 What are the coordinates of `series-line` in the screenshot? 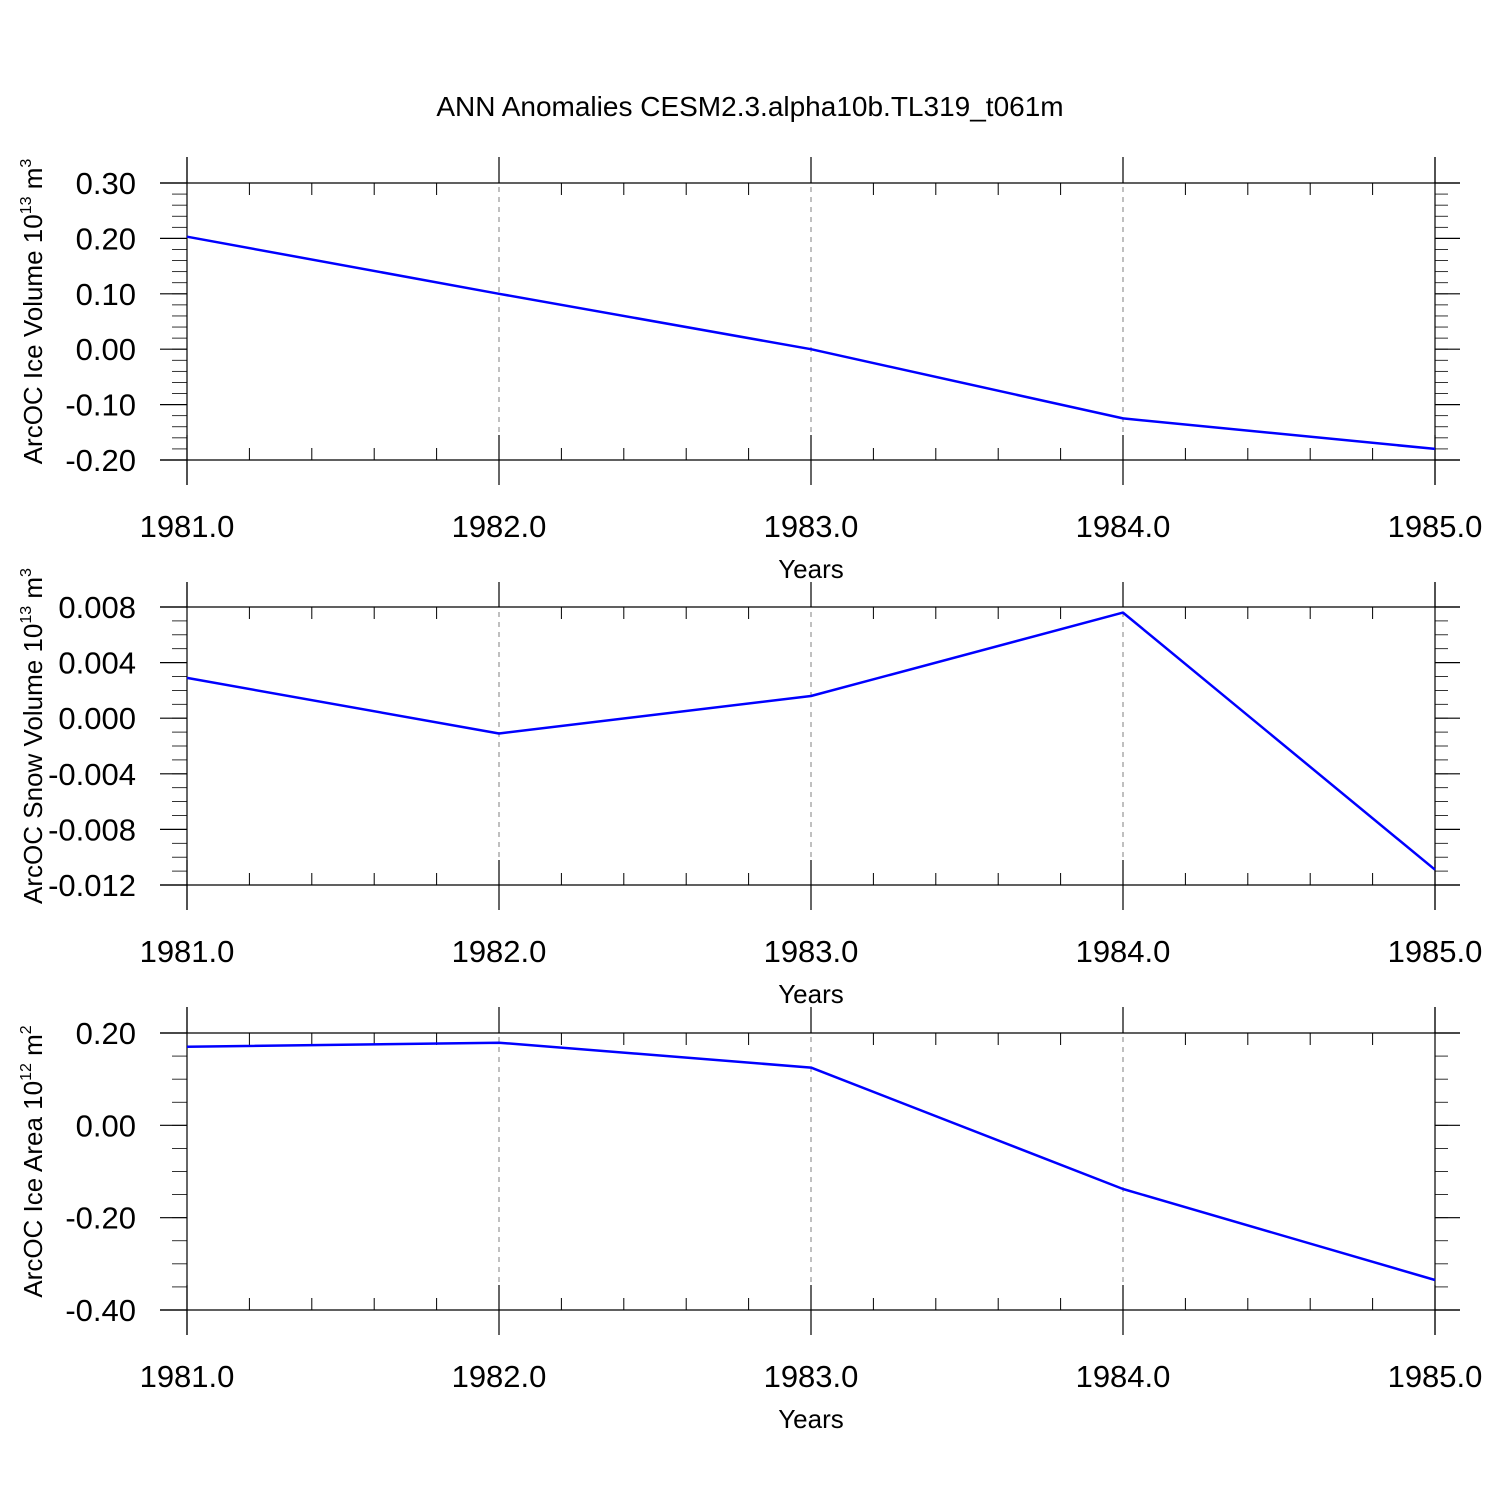 It's located at (811, 741).